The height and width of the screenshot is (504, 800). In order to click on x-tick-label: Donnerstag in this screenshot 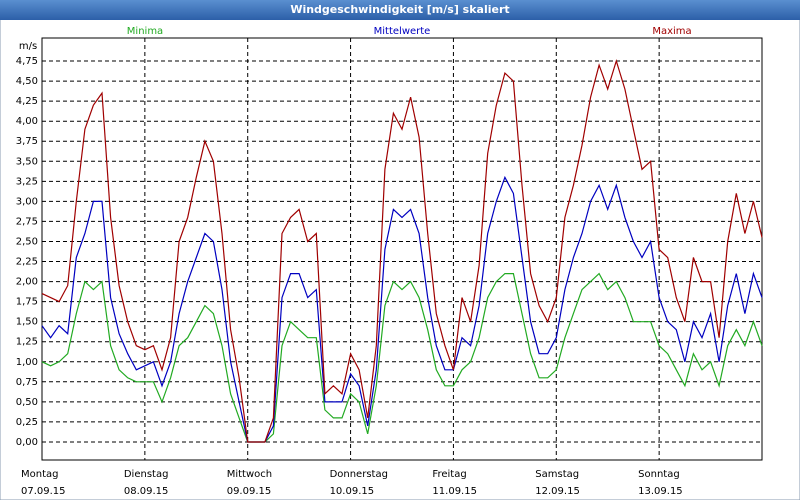, I will do `click(359, 474)`.